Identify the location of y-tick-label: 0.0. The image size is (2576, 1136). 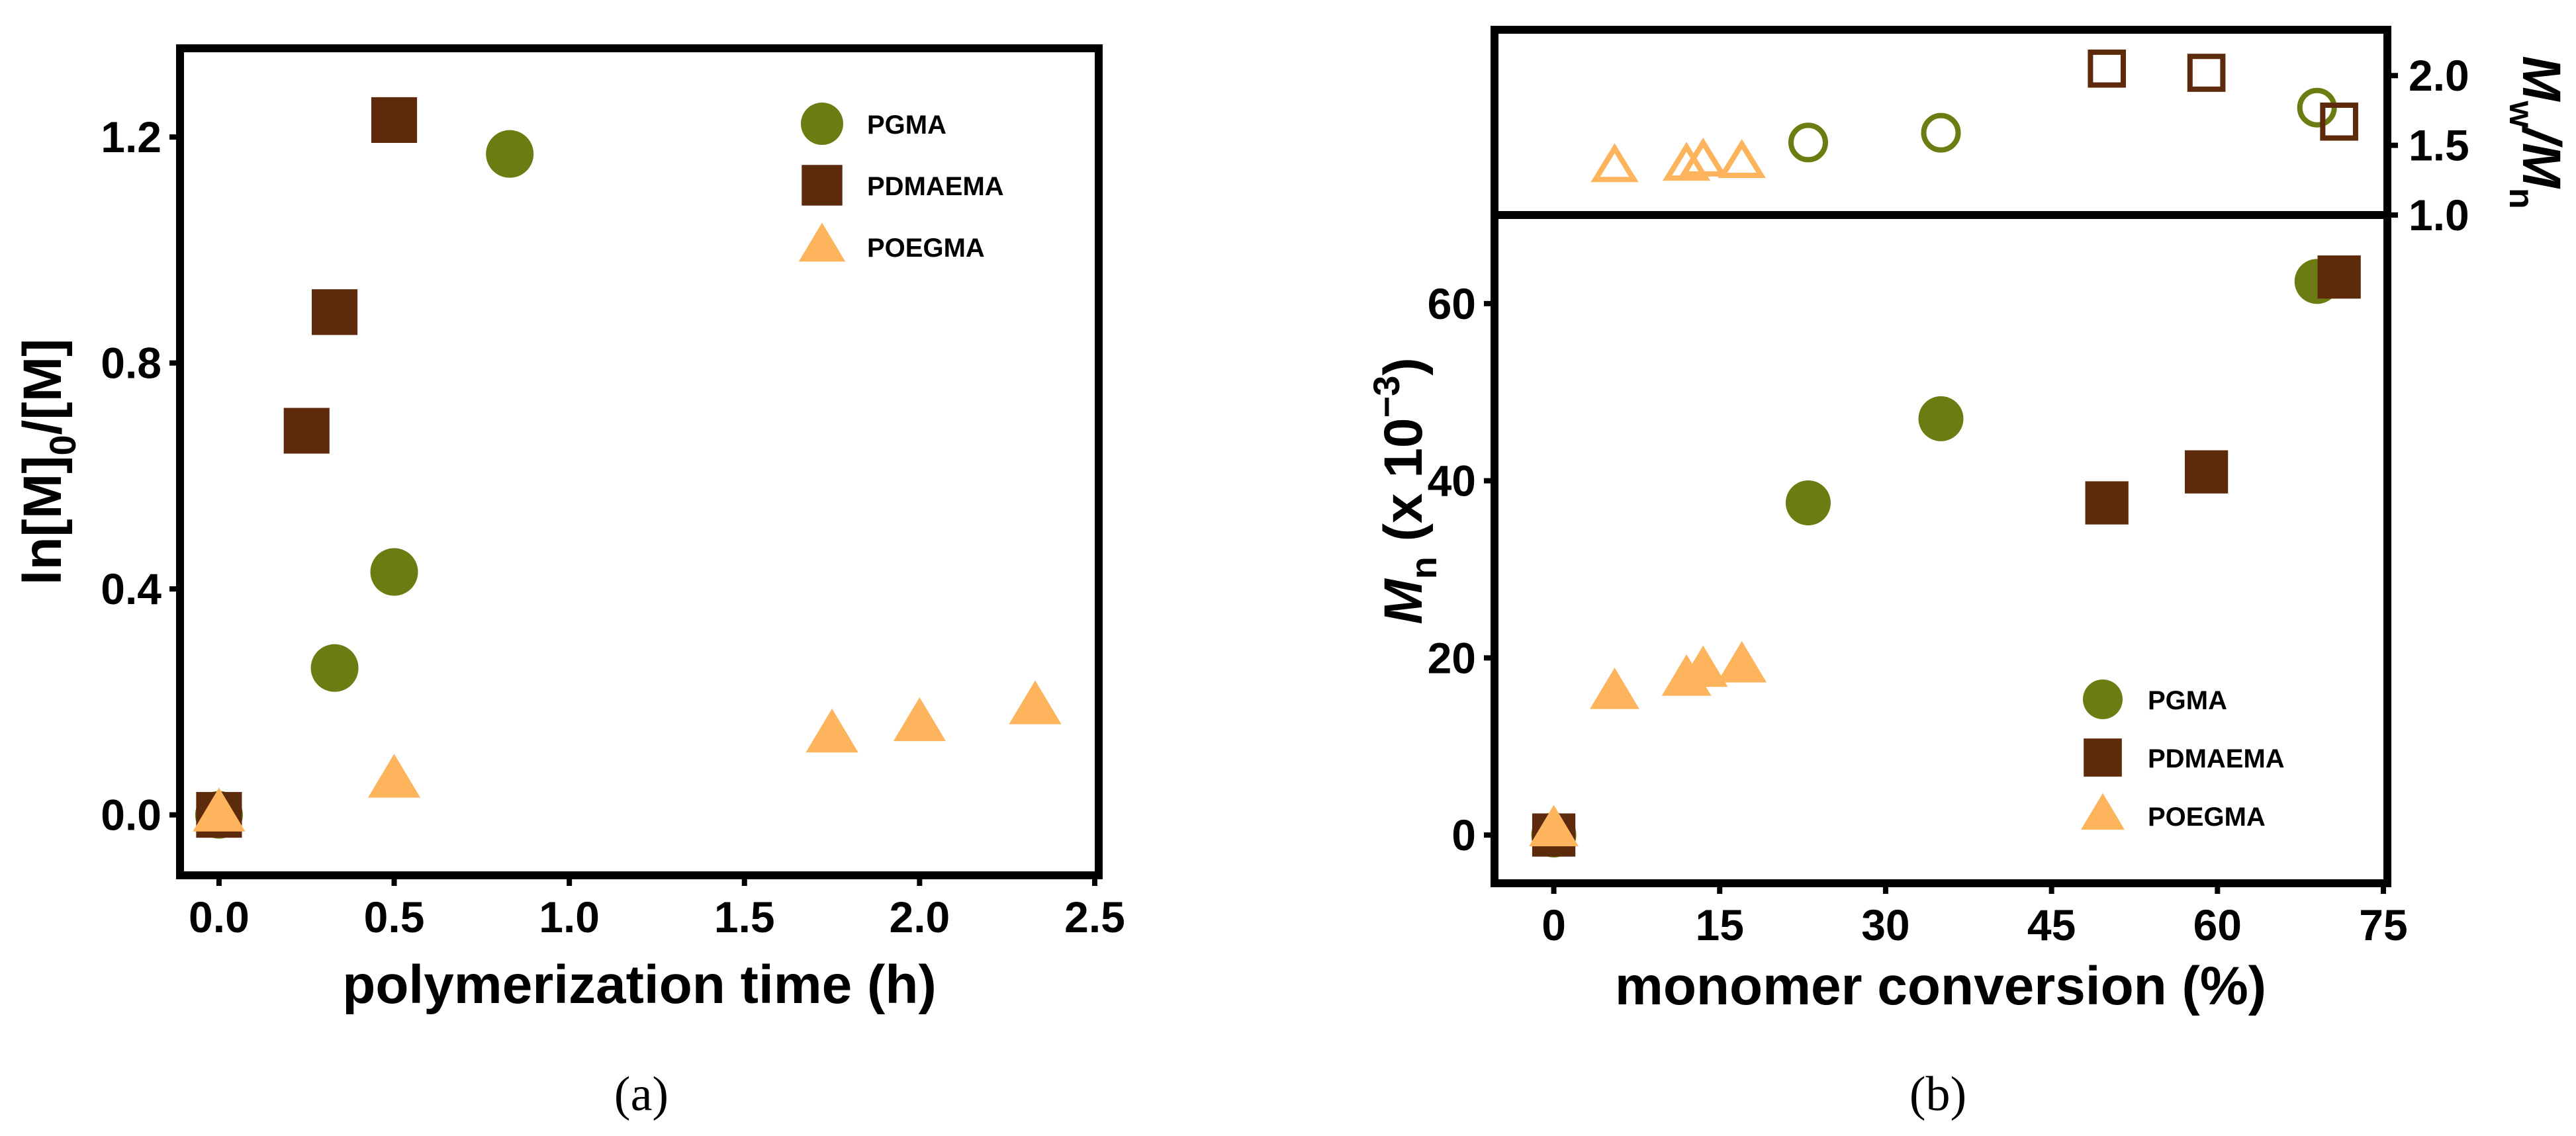
(131, 816).